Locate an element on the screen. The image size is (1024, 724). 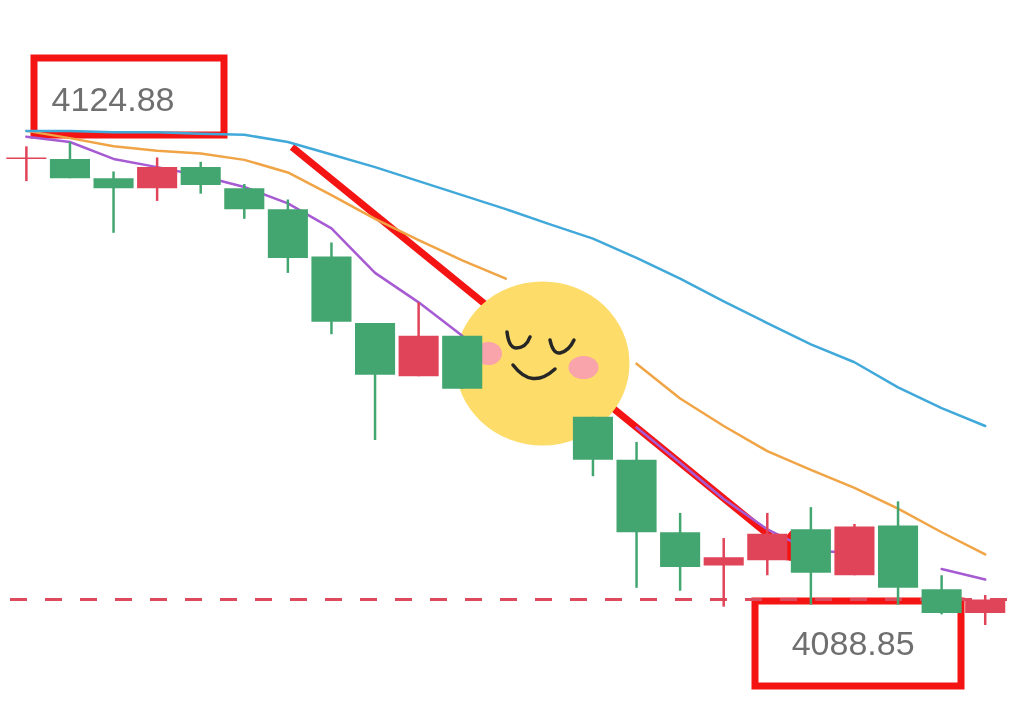
text: 4124.88 is located at coordinates (113, 99).